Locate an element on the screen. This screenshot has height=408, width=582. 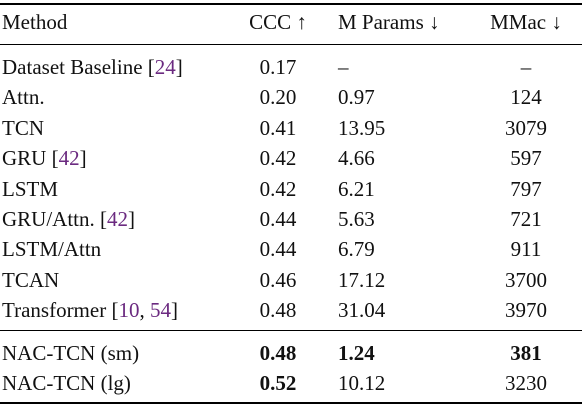
method-cell: TCN is located at coordinates (23, 128).